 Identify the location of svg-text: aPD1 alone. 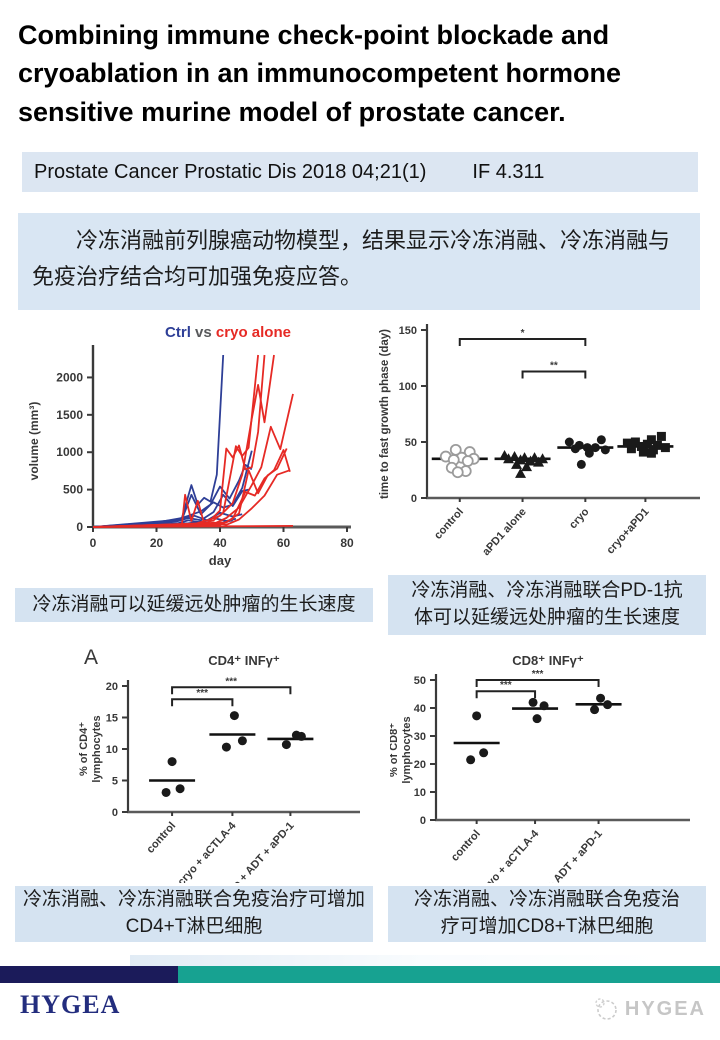
(504, 532).